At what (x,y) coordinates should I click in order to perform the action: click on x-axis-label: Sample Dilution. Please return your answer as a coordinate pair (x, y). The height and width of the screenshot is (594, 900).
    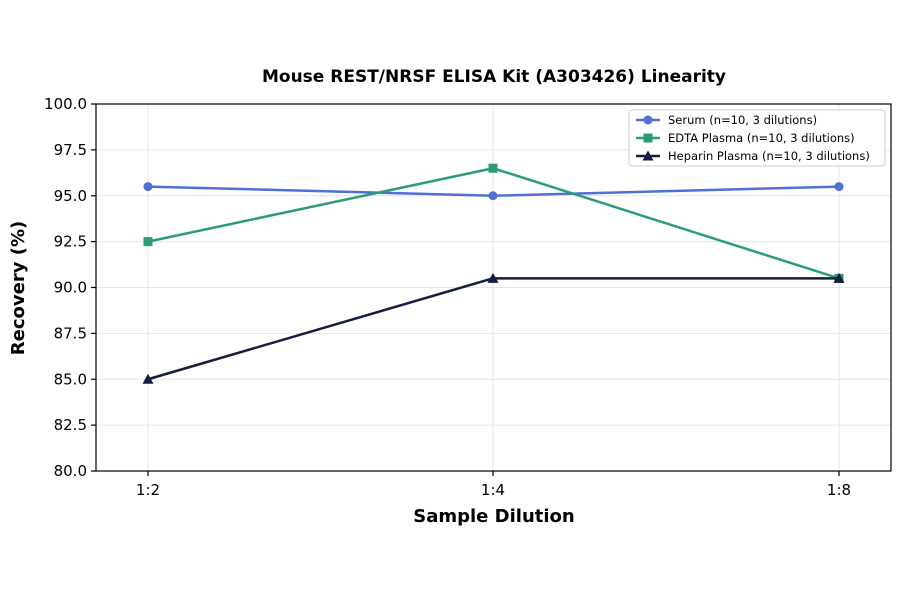
    Looking at the image, I should click on (493, 516).